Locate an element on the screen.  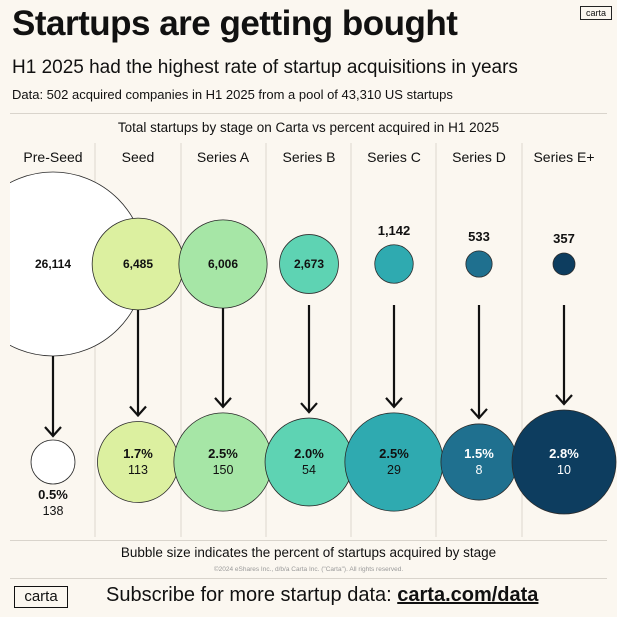
stage-label-pre-seed: Pre-Seed is located at coordinates (52, 157).